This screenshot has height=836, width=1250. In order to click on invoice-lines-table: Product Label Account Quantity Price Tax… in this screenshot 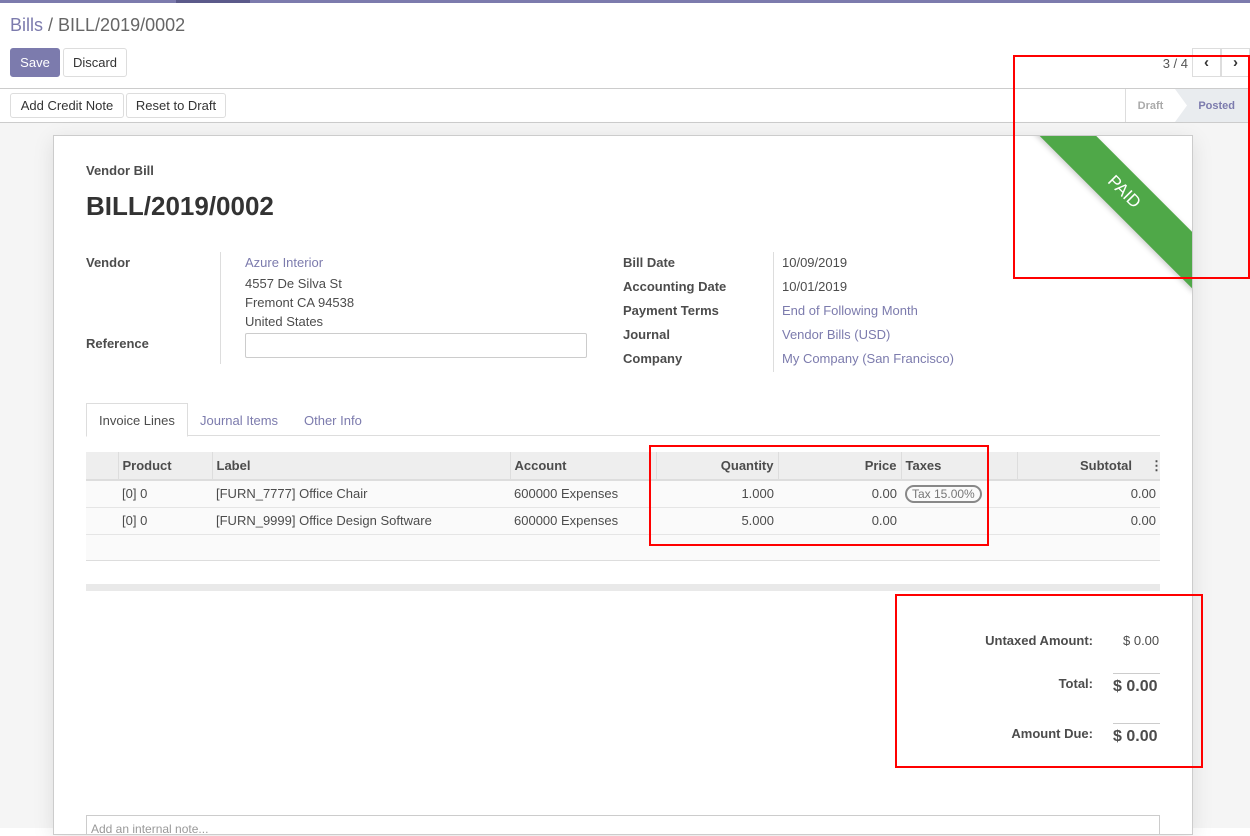, I will do `click(623, 506)`.